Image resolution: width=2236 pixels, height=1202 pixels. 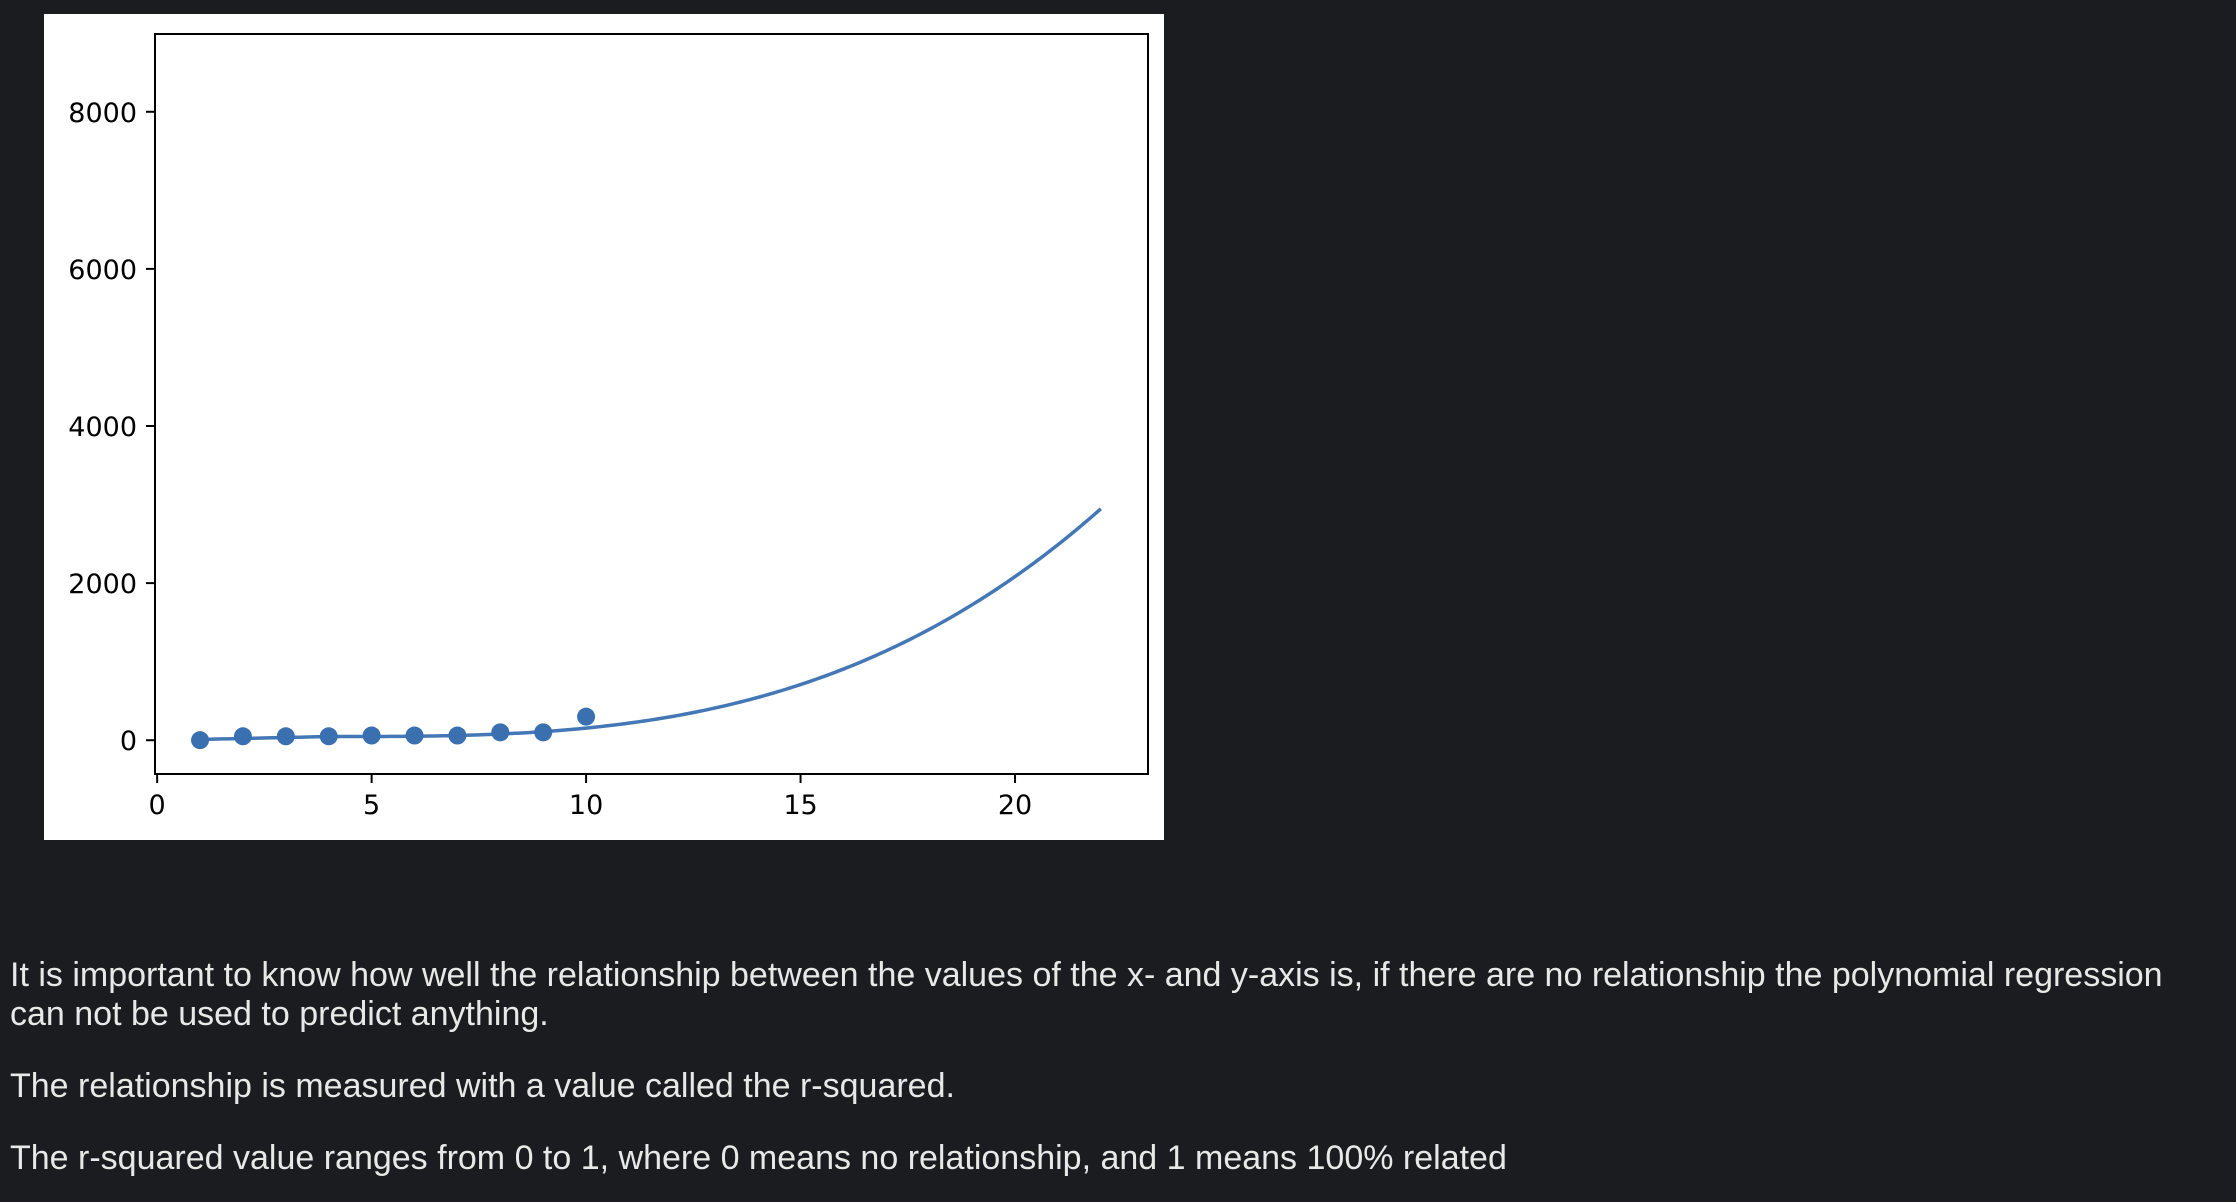 I want to click on y-tick-label: 0, so click(x=128, y=741).